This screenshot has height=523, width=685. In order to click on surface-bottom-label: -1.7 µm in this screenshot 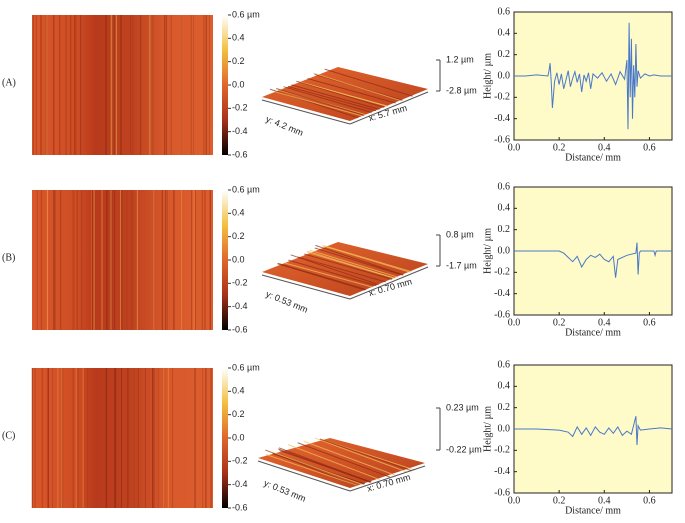, I will do `click(461, 265)`.